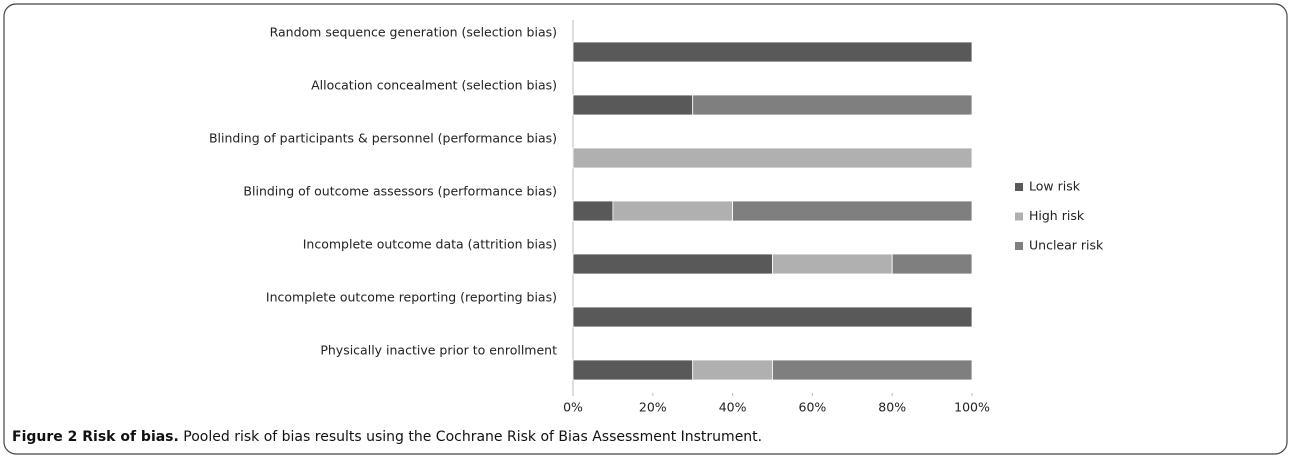 This screenshot has height=458, width=1292. Describe the element at coordinates (434, 85) in the screenshot. I see `category-label: Allocation concealment (selection bias)` at that location.